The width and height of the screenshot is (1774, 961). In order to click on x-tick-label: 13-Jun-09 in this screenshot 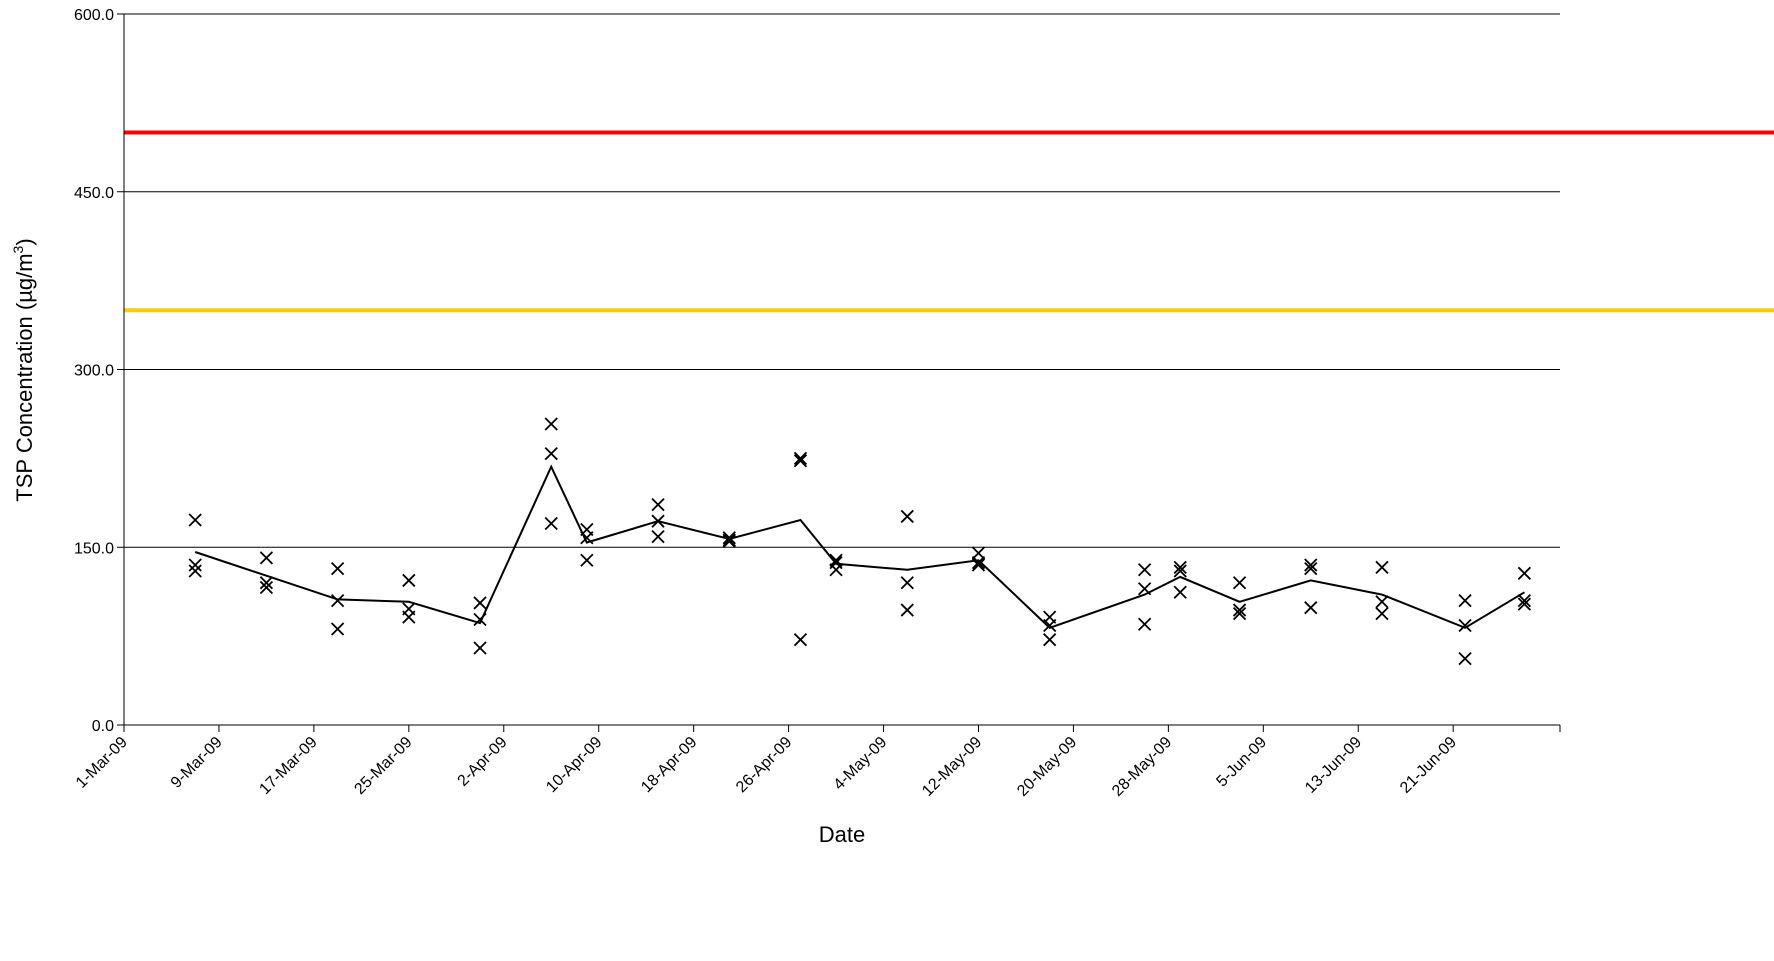, I will do `click(1333, 765)`.